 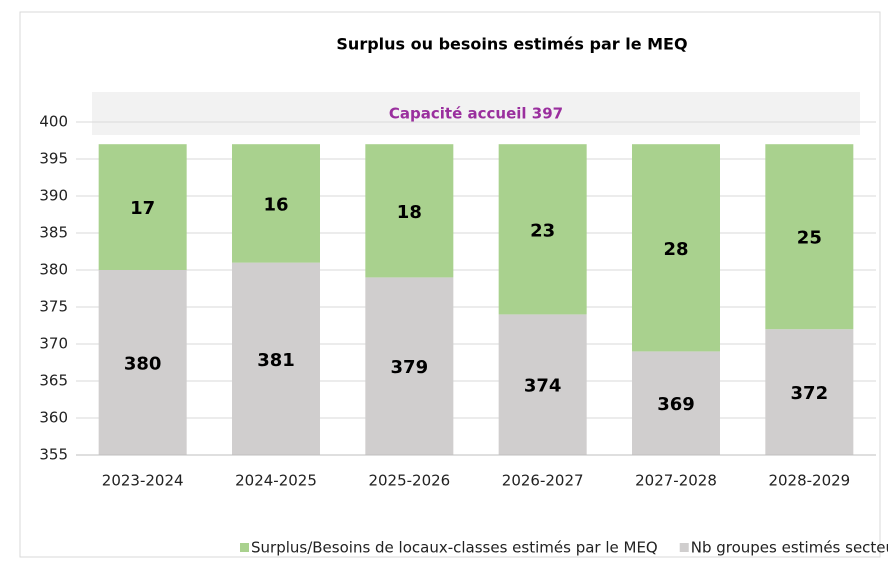 I want to click on chart-title: Surplus ou besoins estimés par le MEQ, so click(x=511, y=44).